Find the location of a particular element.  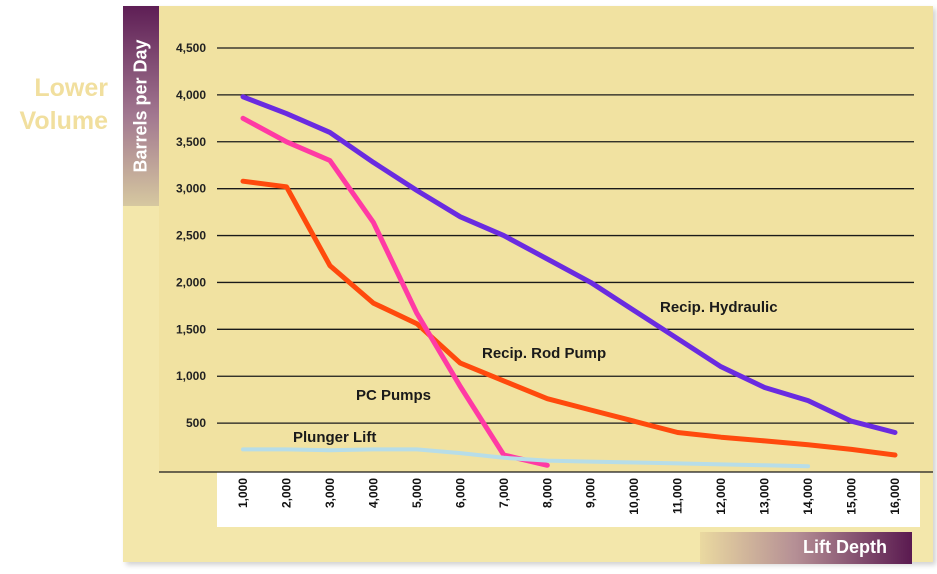

x-tick-label: 5,000 is located at coordinates (417, 493).